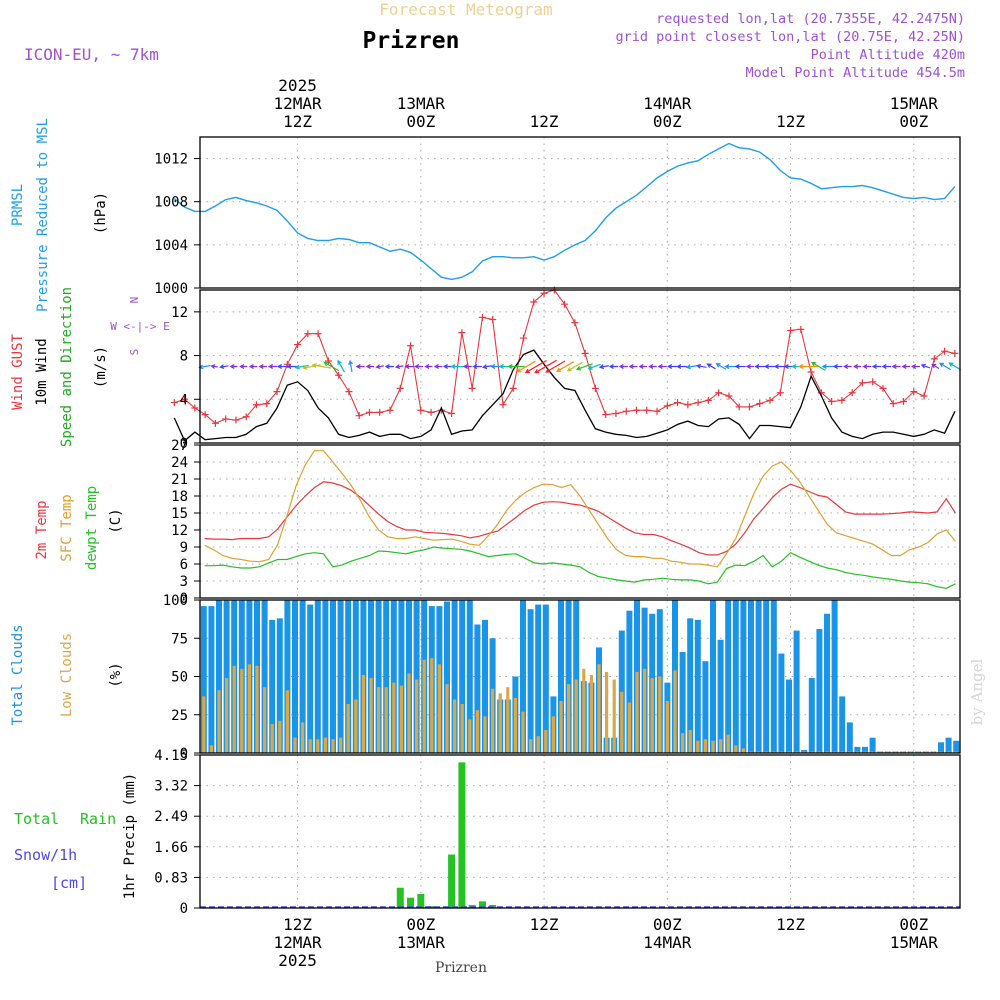  Describe the element at coordinates (171, 756) in the screenshot. I see `y-tick-label: 4.15` at that location.